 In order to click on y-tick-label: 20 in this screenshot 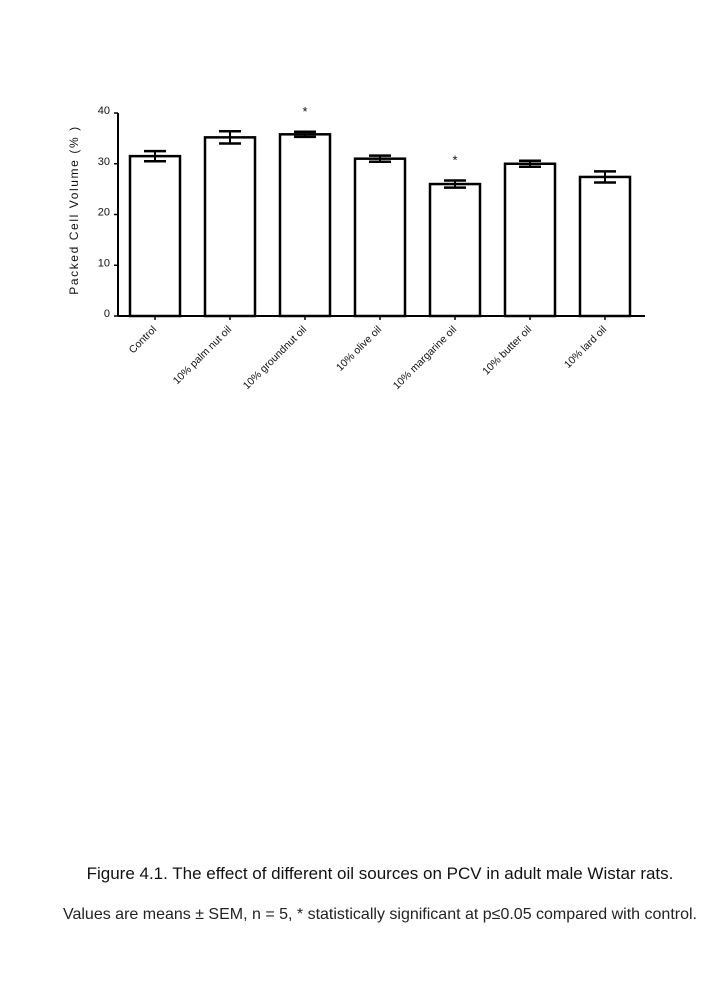, I will do `click(104, 213)`.